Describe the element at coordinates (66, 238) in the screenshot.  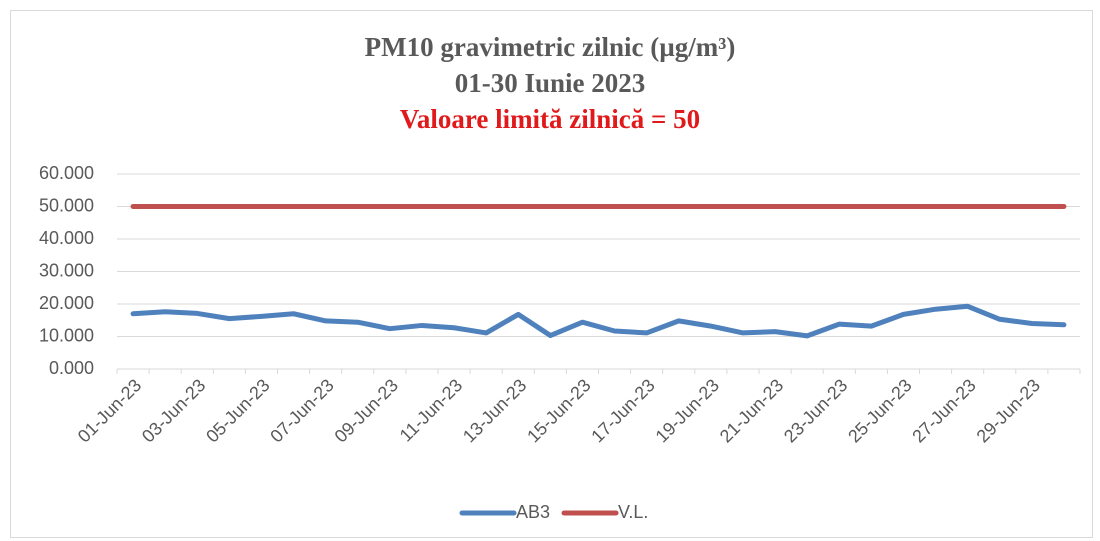
I see `y-tick-label: 40.000` at that location.